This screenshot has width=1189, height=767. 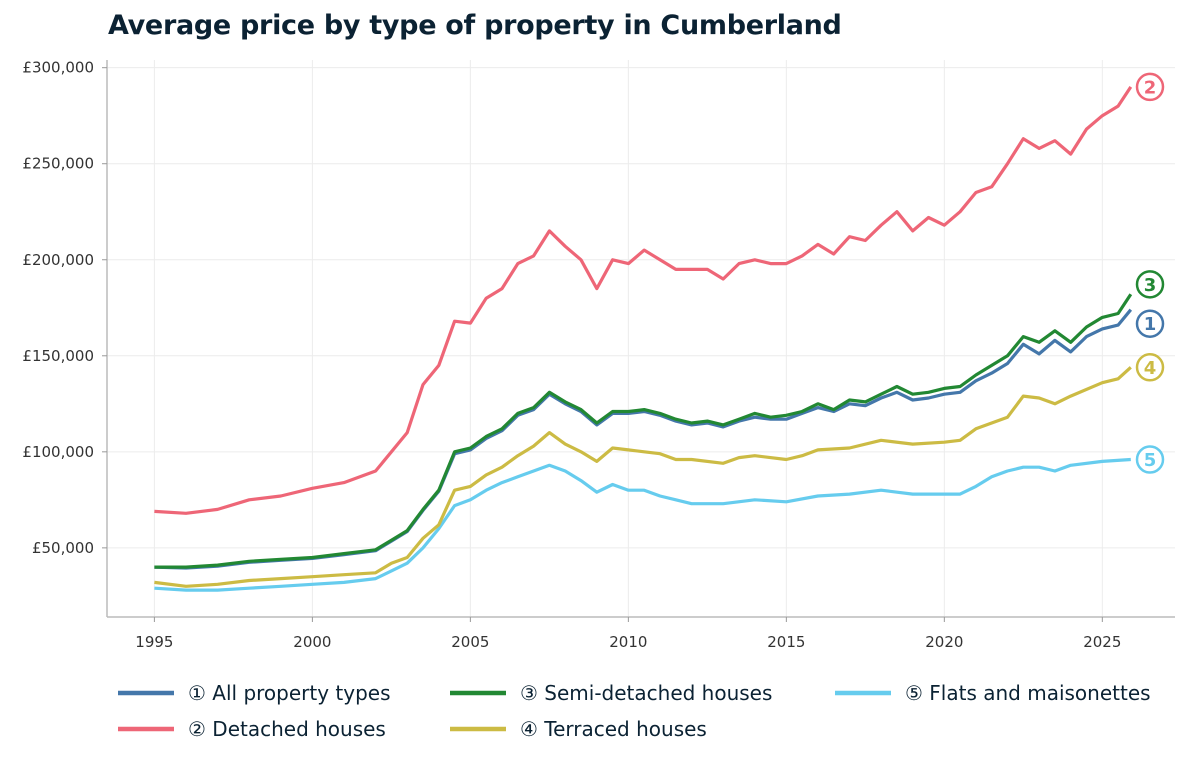 I want to click on x-tick-label: 2025, so click(x=1102, y=642).